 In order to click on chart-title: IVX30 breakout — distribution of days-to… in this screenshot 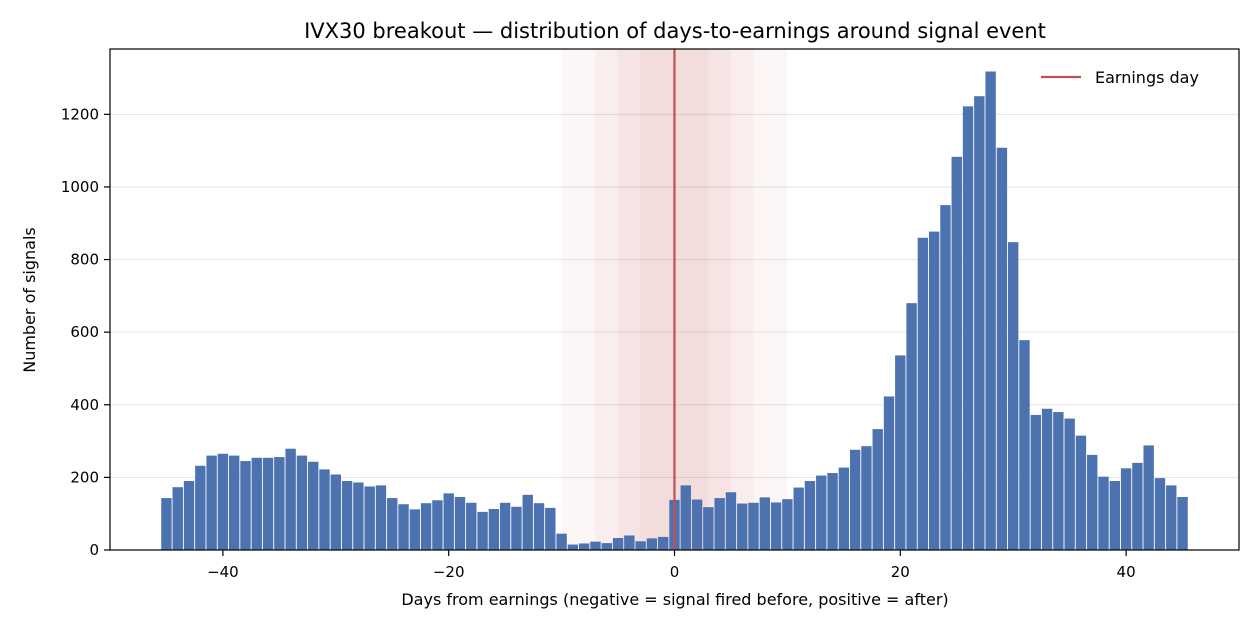, I will do `click(675, 31)`.